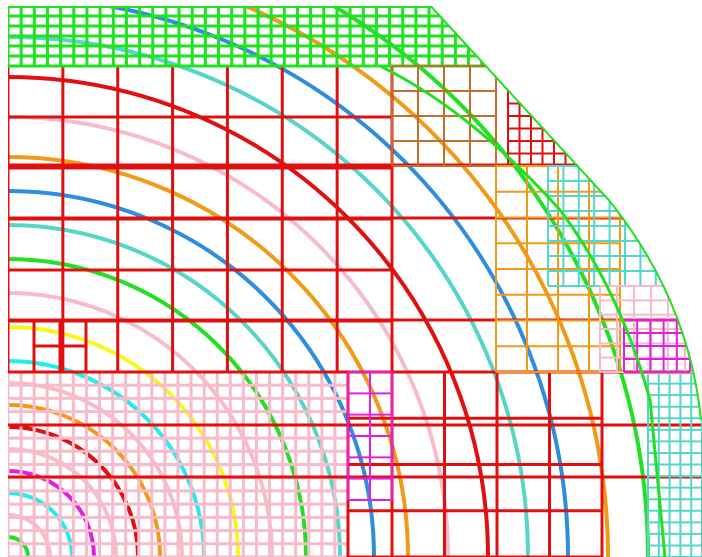 The image size is (702, 557). I want to click on left-small-block, so click(60, 346).